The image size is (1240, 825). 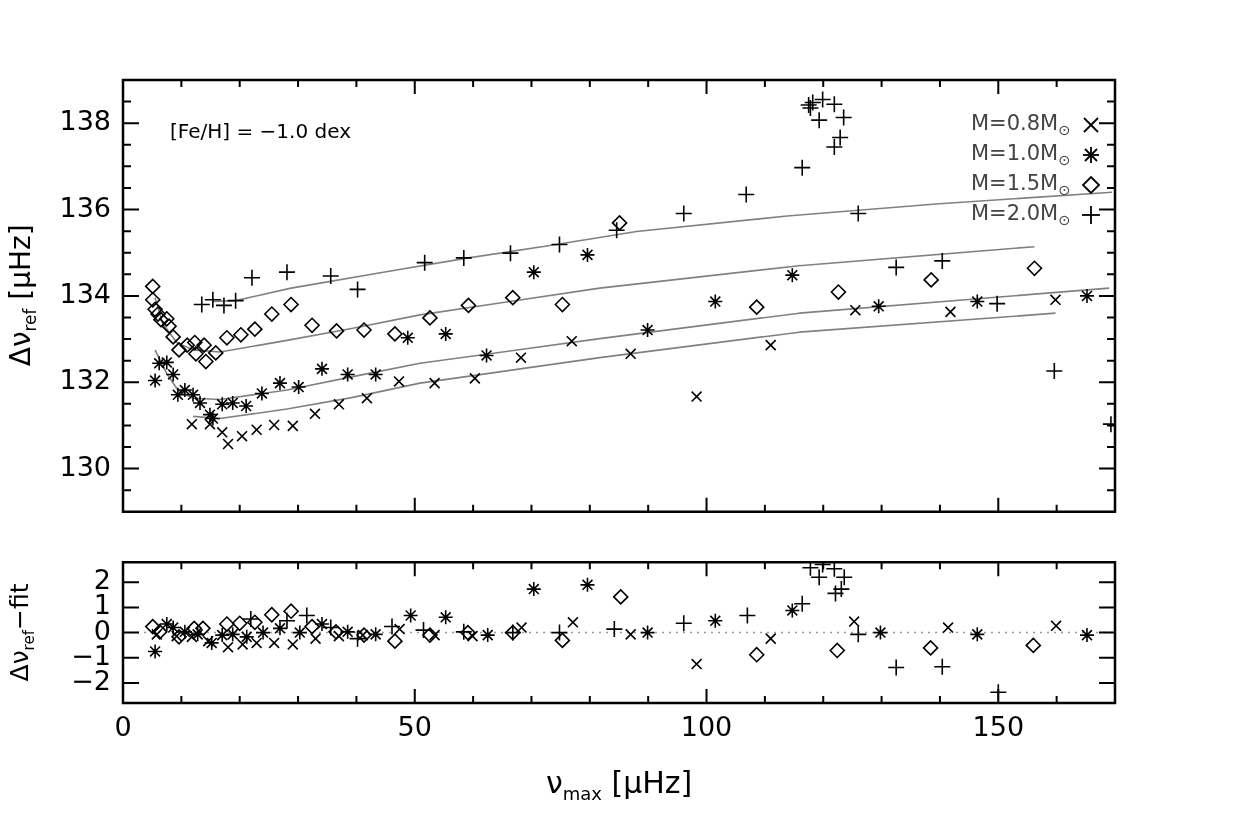 What do you see at coordinates (1021, 185) in the screenshot?
I see `legend-label: M=1.5M$_{⊙}$` at bounding box center [1021, 185].